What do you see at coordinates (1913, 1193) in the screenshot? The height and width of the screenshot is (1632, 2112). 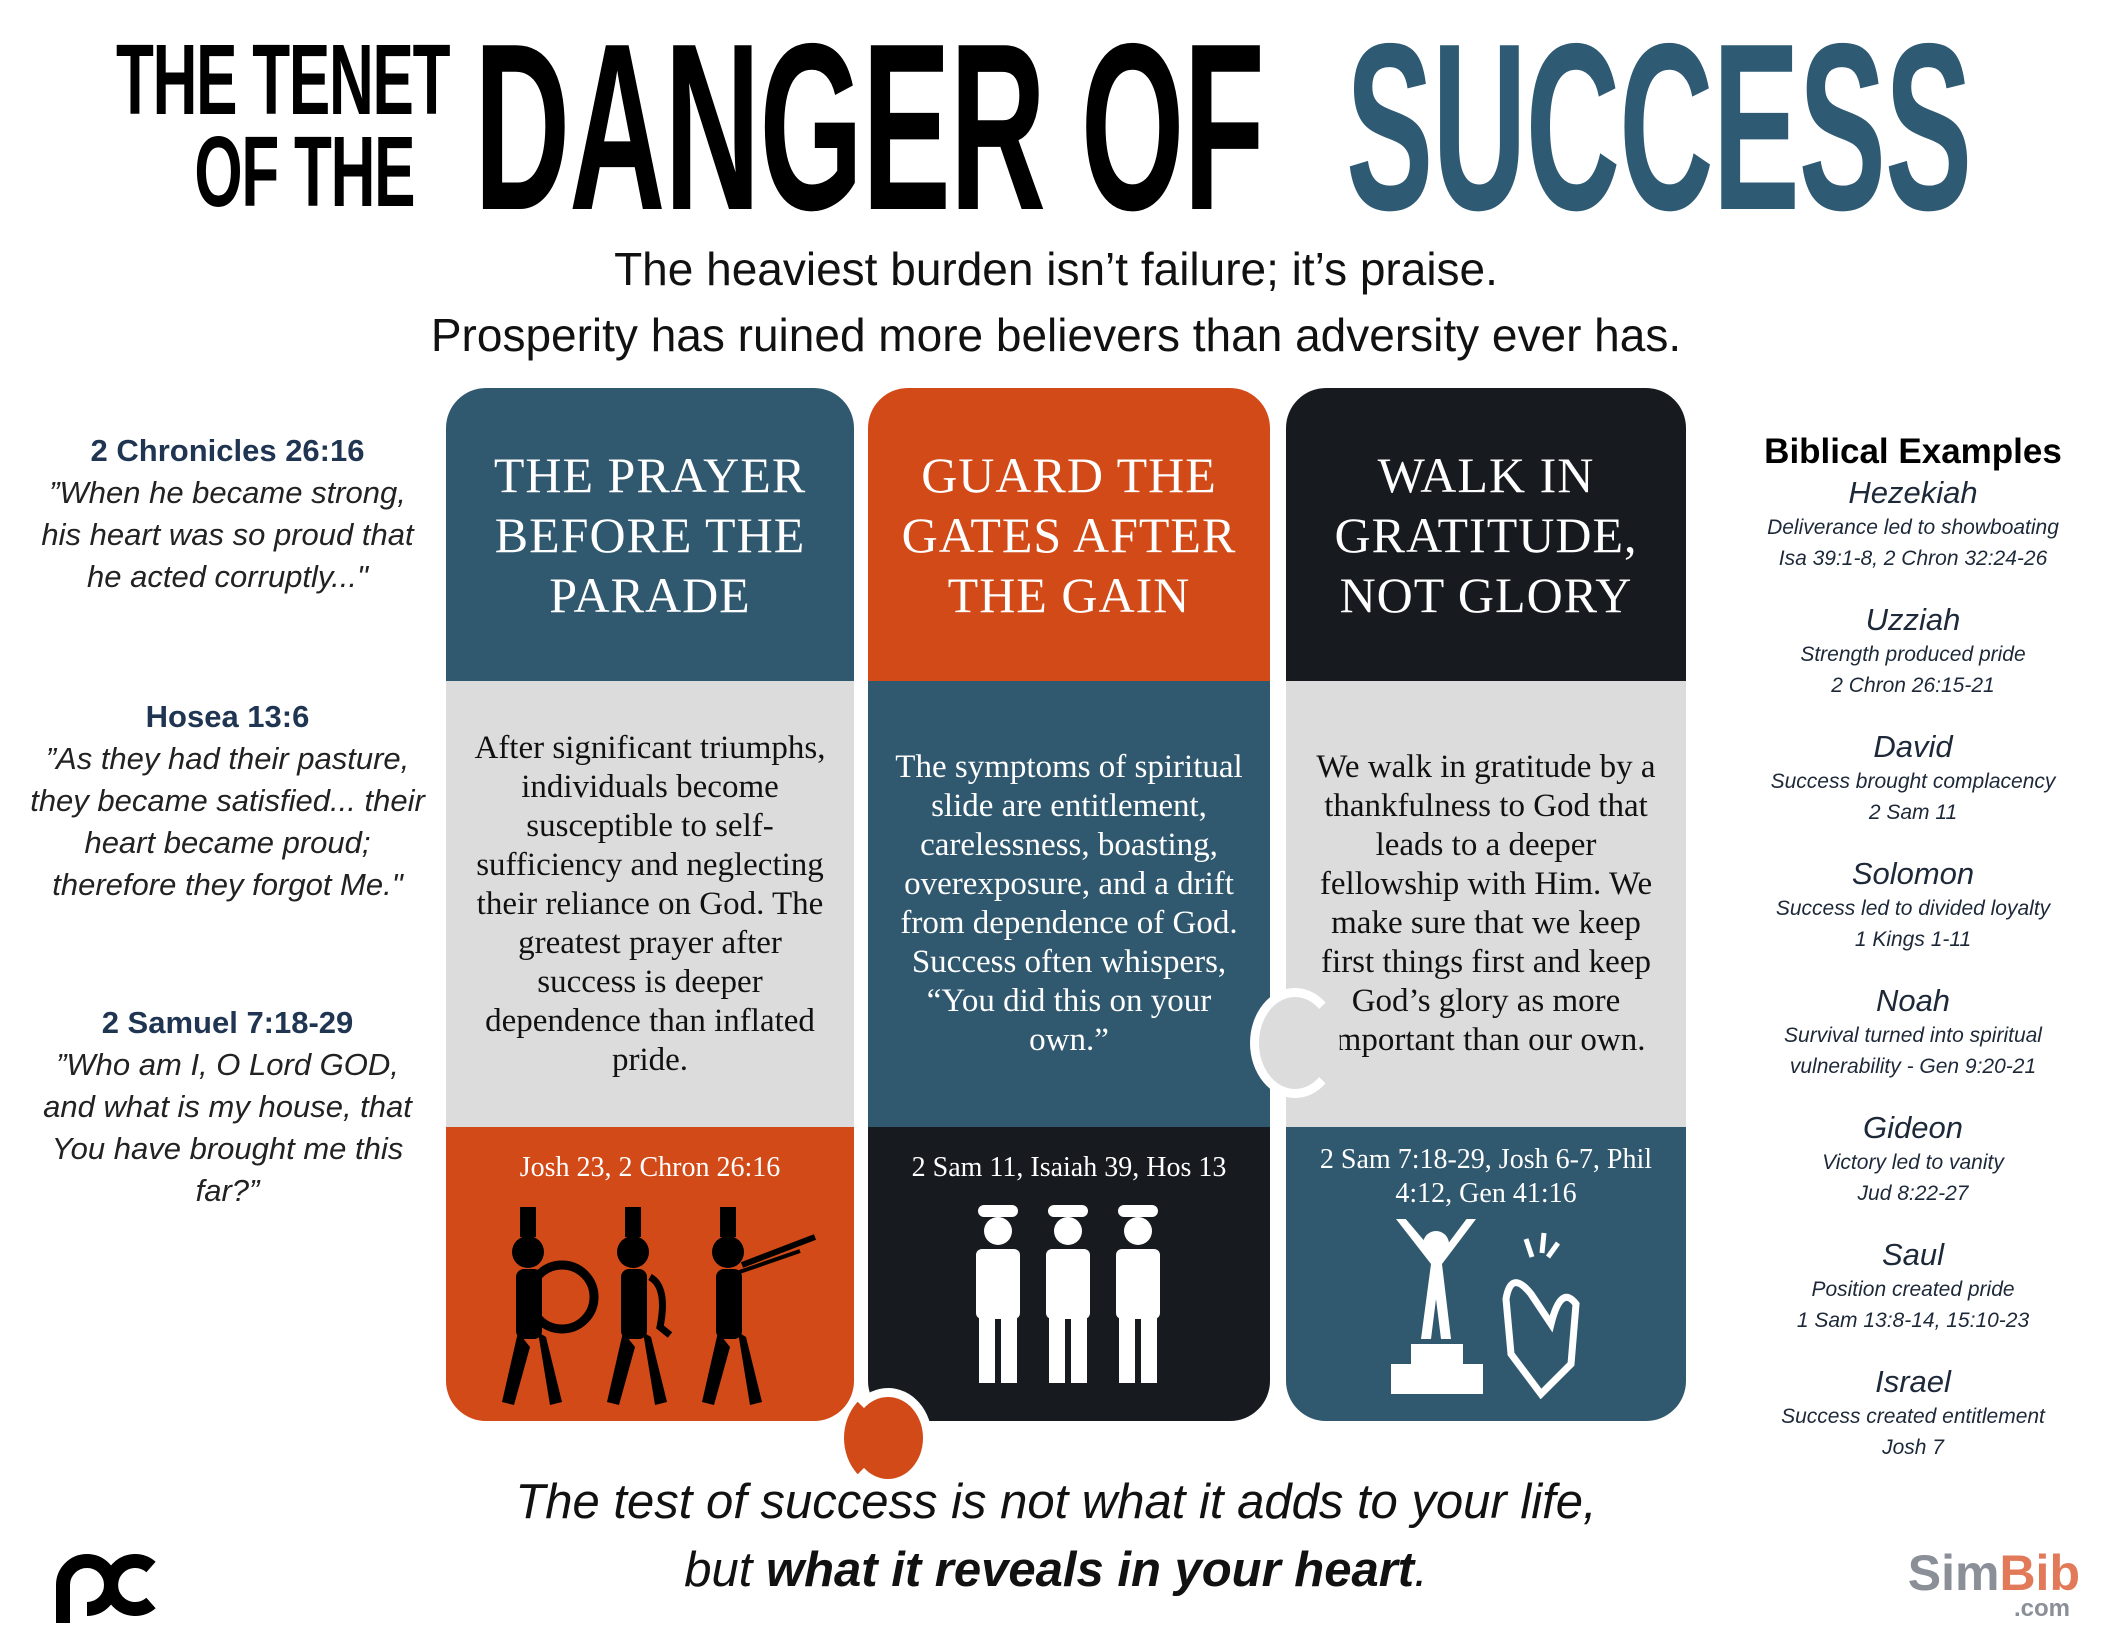 I see `example-ref: Jud 8:22-27` at bounding box center [1913, 1193].